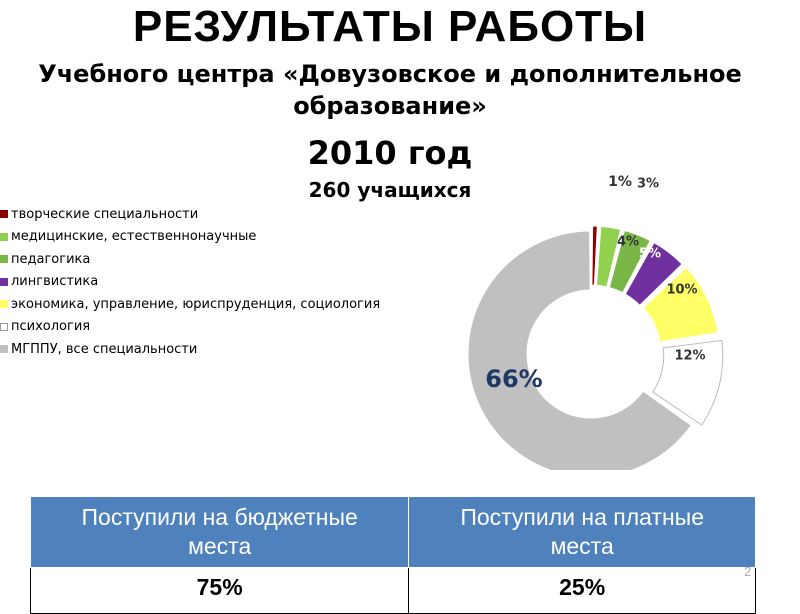 The height and width of the screenshot is (614, 800). Describe the element at coordinates (105, 214) in the screenshot. I see `legend-label: творческие специальности` at that location.